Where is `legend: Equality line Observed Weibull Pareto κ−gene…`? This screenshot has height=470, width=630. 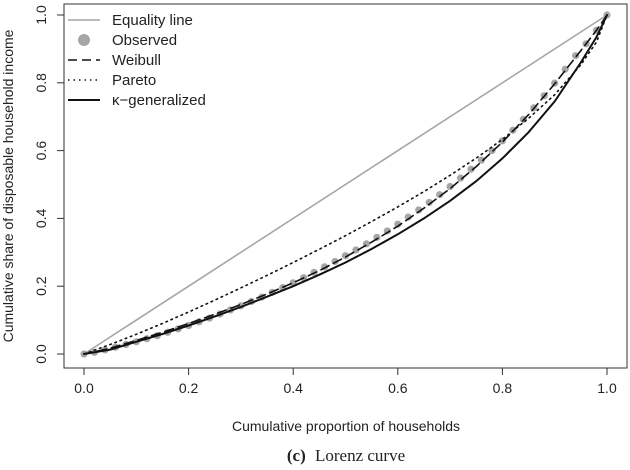 legend: Equality line Observed Weibull Pareto κ−gene… is located at coordinates (137, 60).